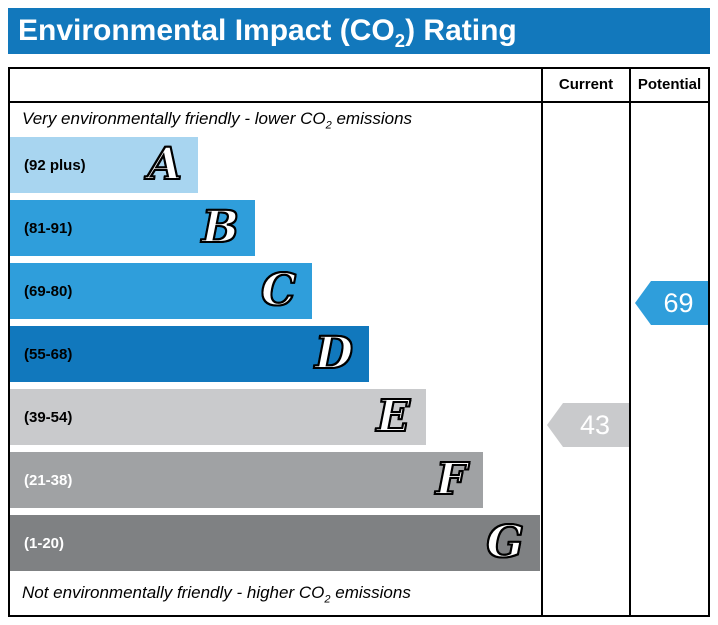 This screenshot has height=625, width=718. I want to click on current-rating-arrow: 43, so click(588, 425).